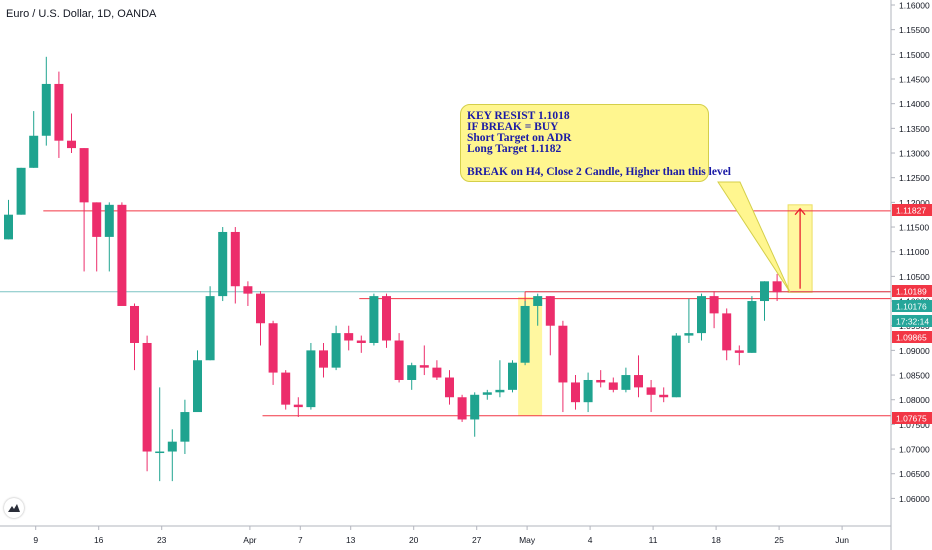 The image size is (932, 550). What do you see at coordinates (914, 252) in the screenshot?
I see `price-tick-label: 1.11000` at bounding box center [914, 252].